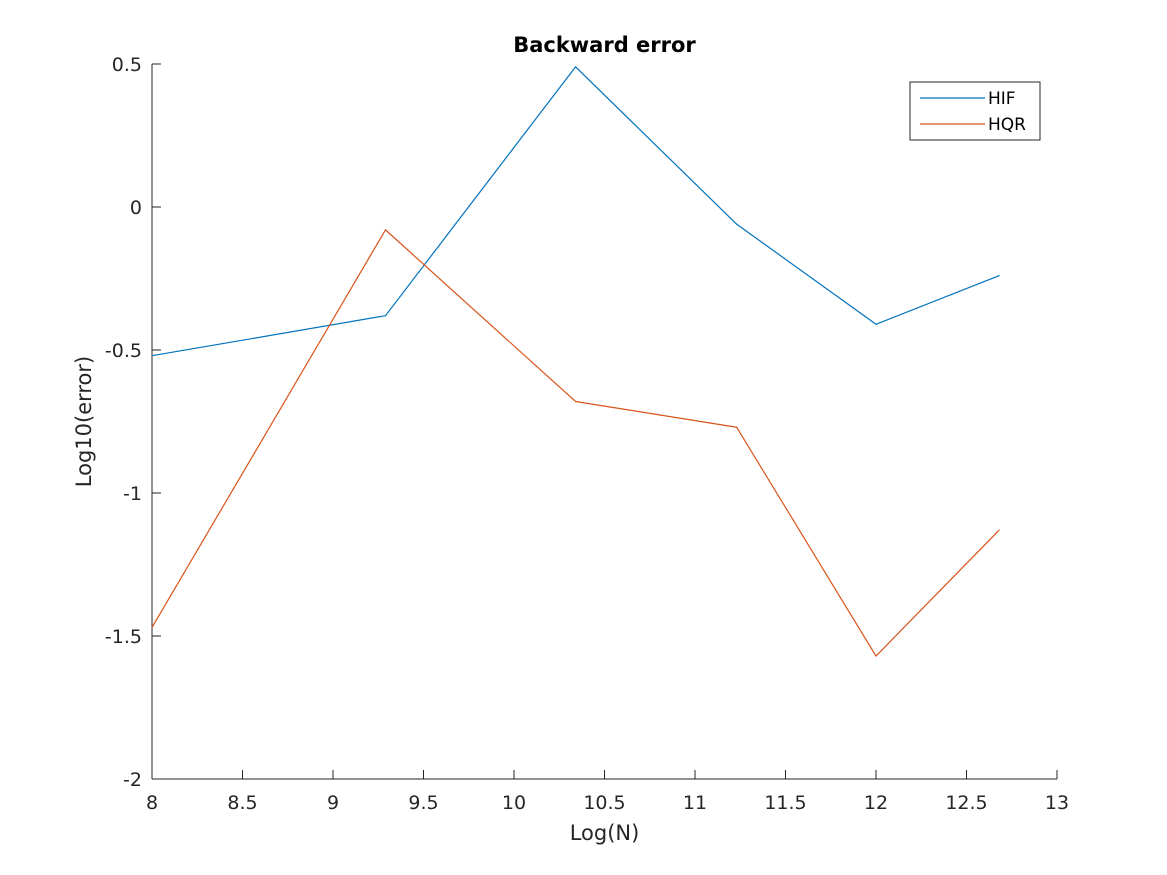  Describe the element at coordinates (242, 803) in the screenshot. I see `x-tick-label: 8.5` at that location.